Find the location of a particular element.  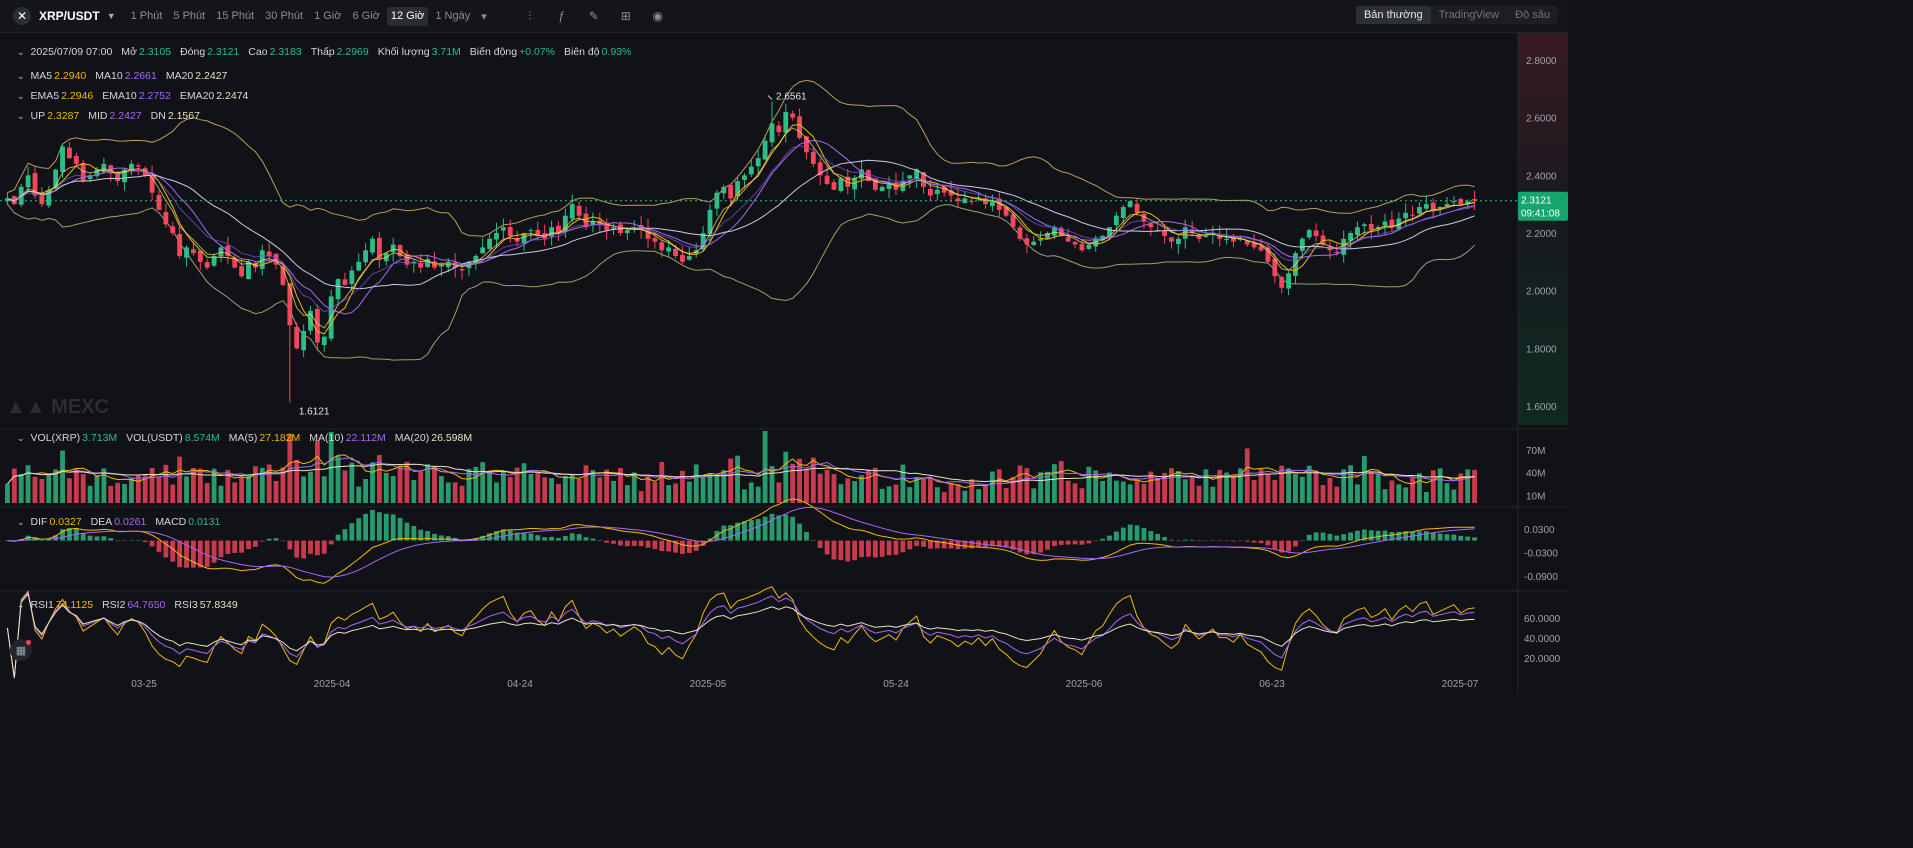

chevron-down-icon: ▼ is located at coordinates (111, 16).